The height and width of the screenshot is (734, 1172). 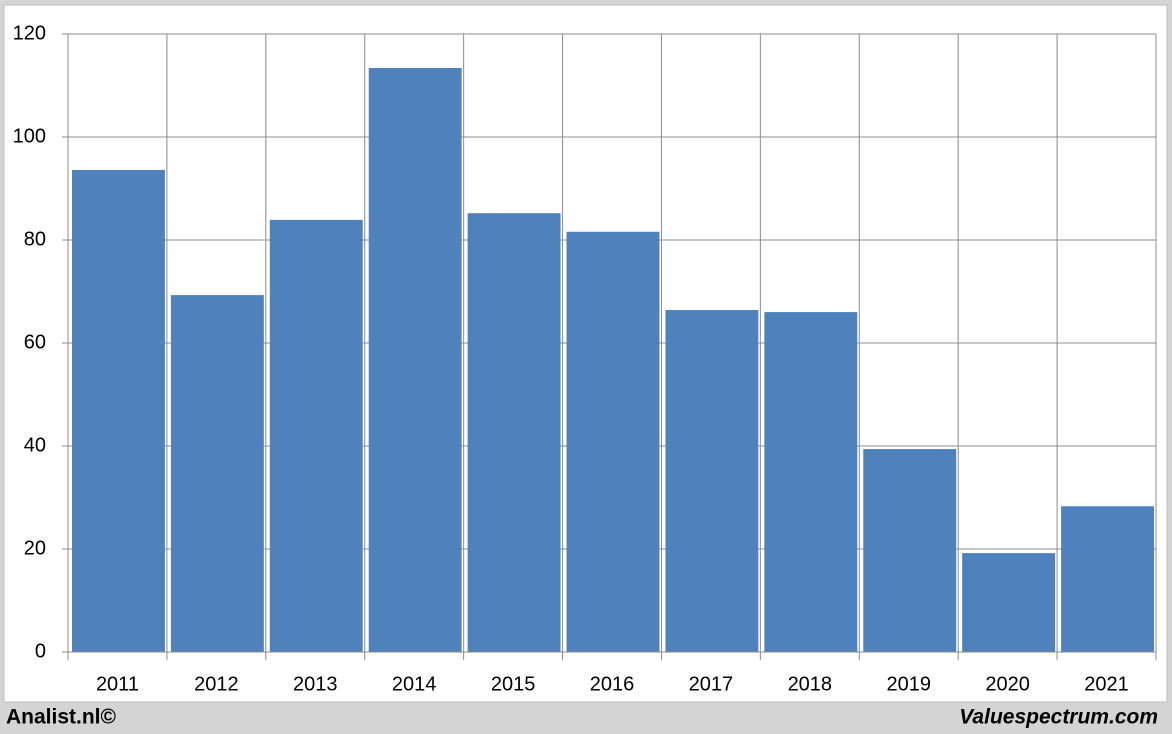 What do you see at coordinates (35, 342) in the screenshot?
I see `y-tick-label: 60` at bounding box center [35, 342].